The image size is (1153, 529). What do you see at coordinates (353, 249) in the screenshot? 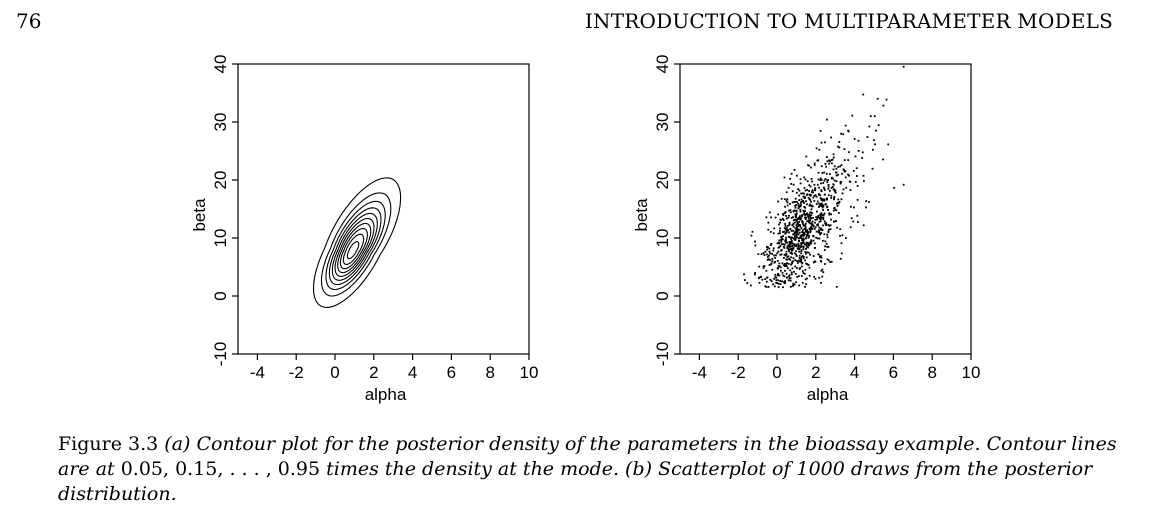
I see `contour-line` at bounding box center [353, 249].